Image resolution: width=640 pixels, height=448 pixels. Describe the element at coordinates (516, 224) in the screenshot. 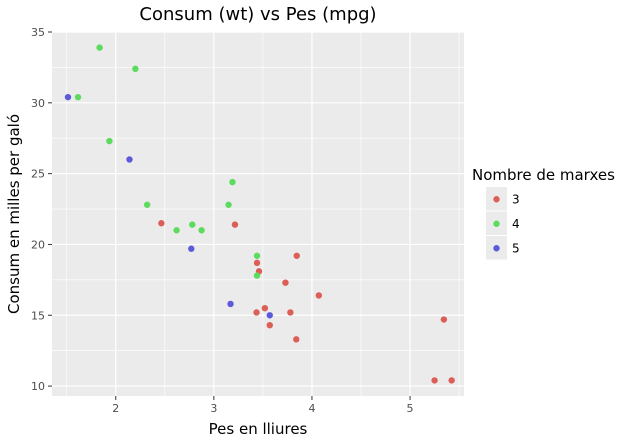

I see `legend-label-gear-4: 4` at that location.